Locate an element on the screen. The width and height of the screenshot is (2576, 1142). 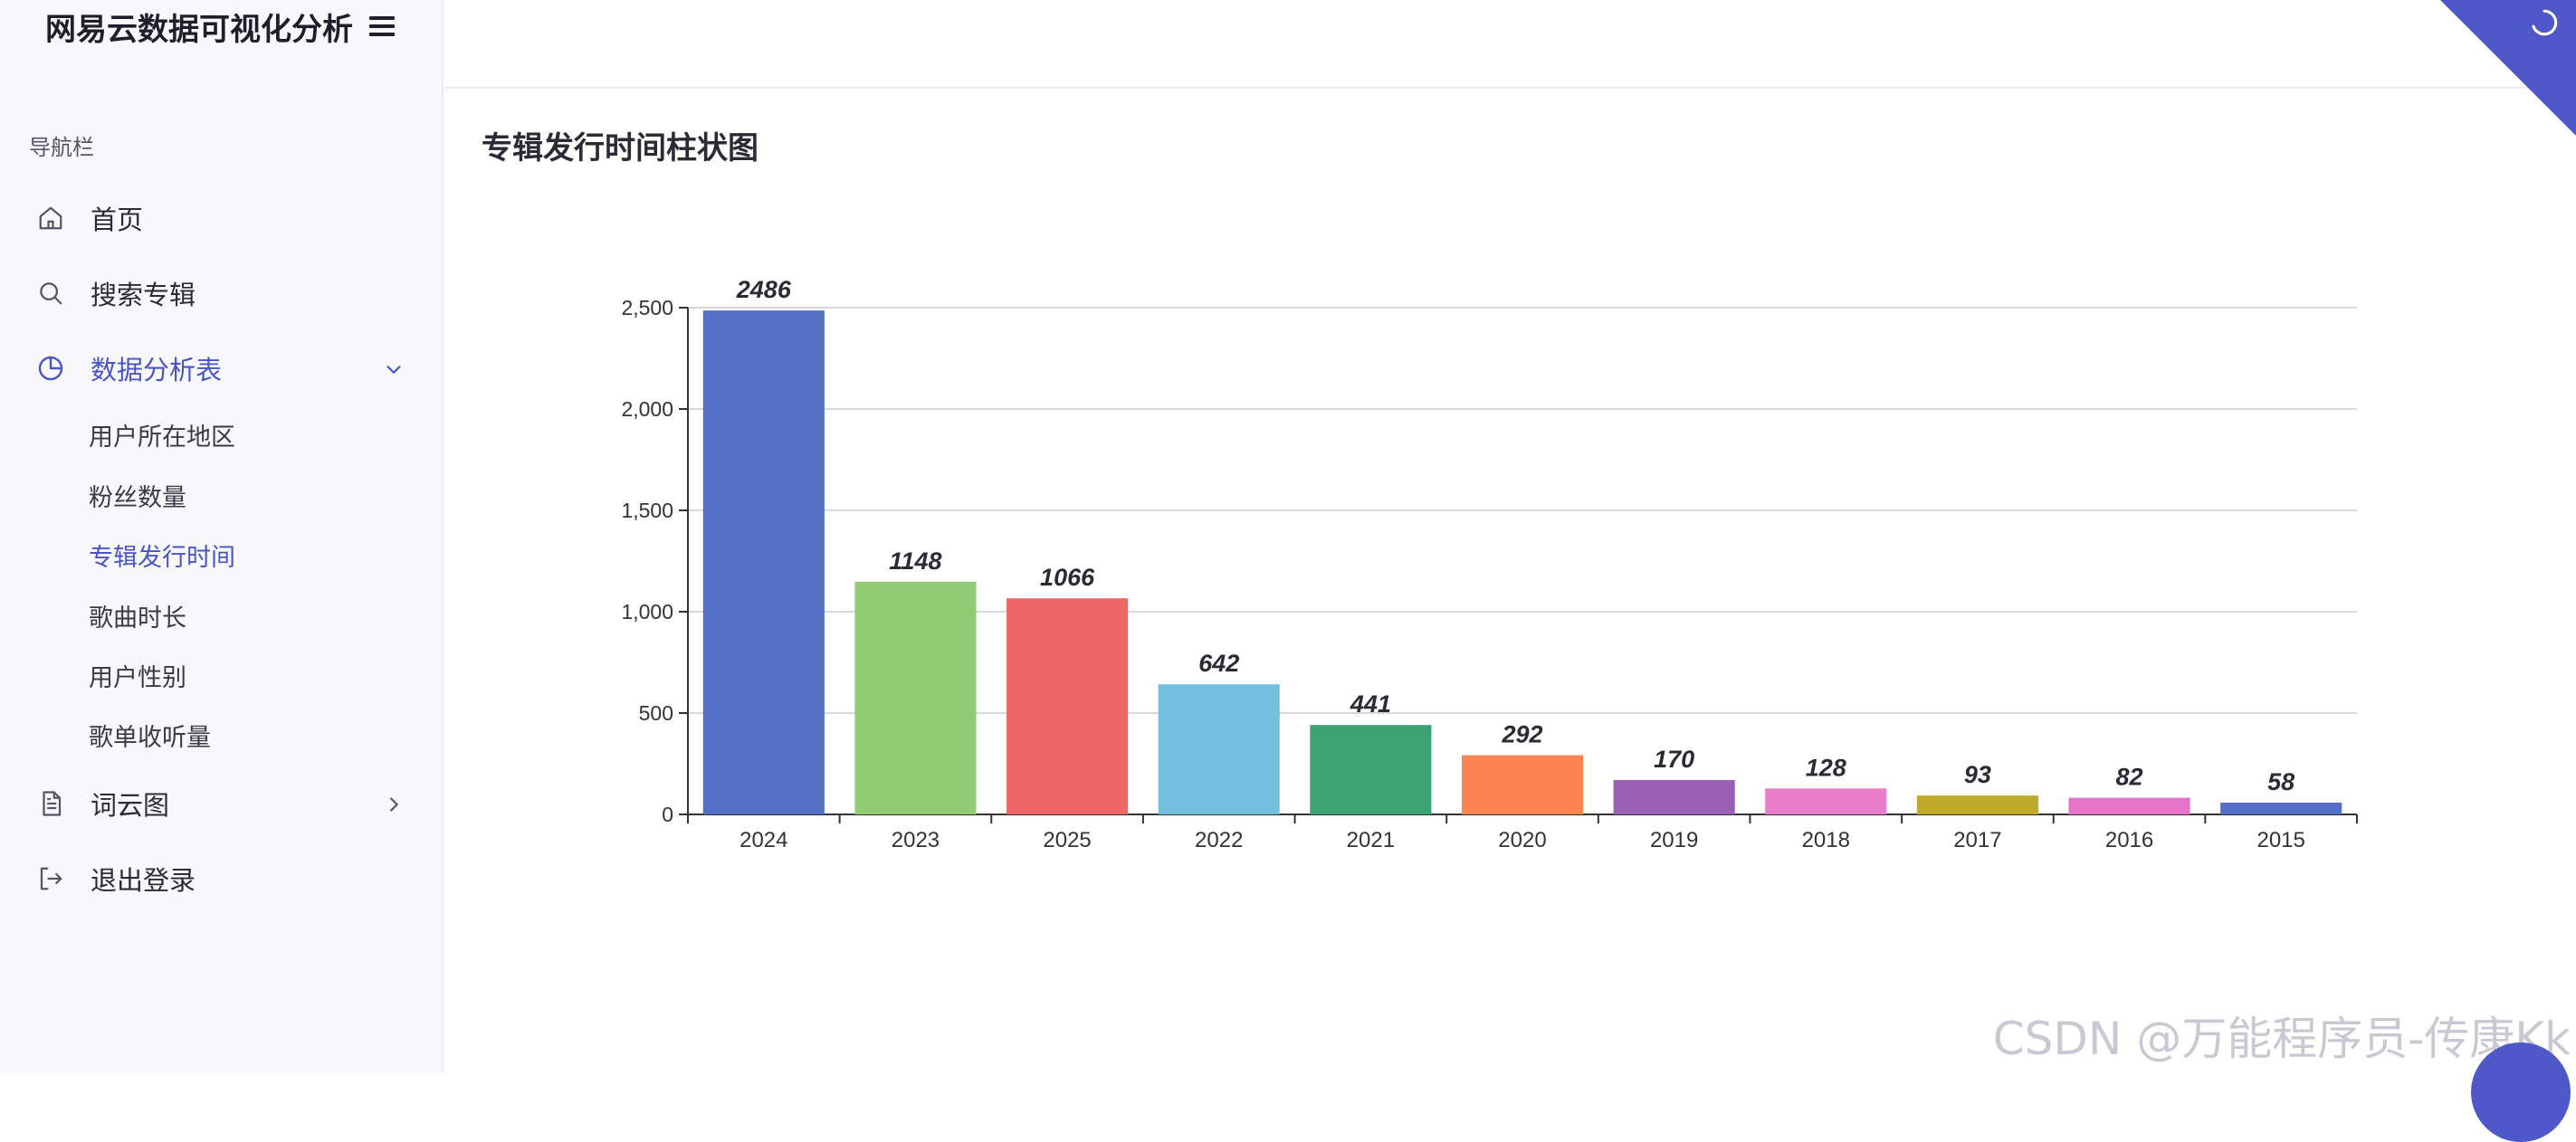
bar-value-label: 93 is located at coordinates (1977, 774).